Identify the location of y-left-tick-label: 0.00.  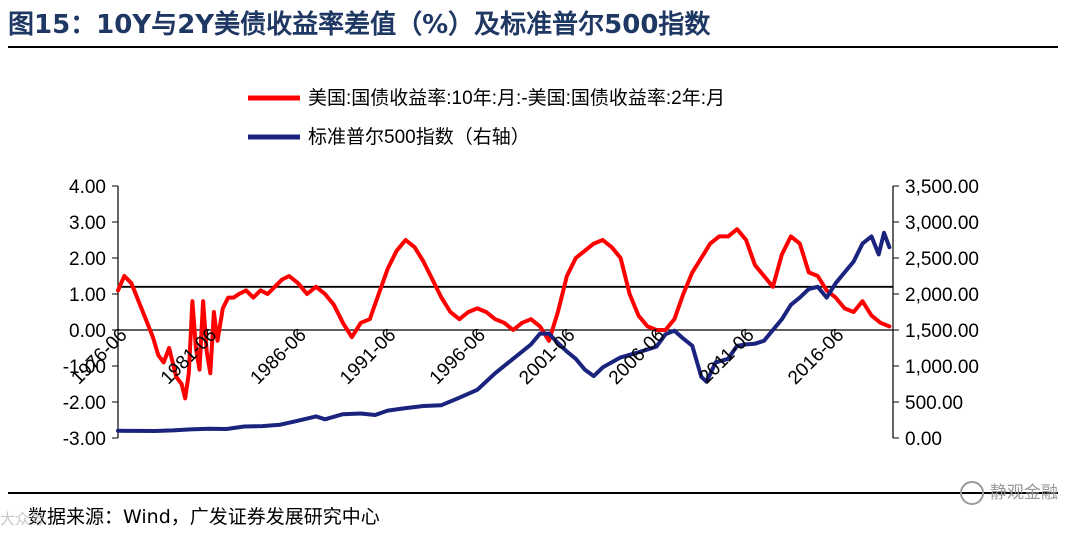
(87, 331).